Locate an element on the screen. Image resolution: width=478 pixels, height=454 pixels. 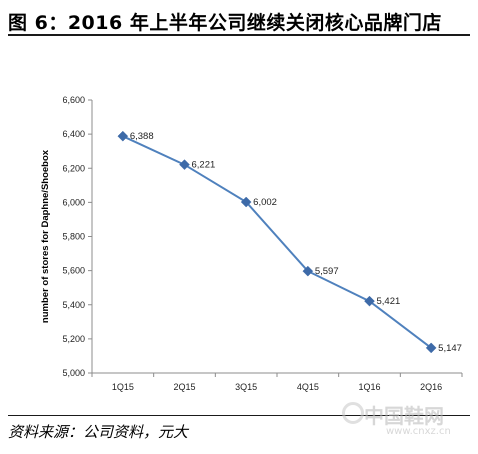
data-label: 5,421 is located at coordinates (389, 301).